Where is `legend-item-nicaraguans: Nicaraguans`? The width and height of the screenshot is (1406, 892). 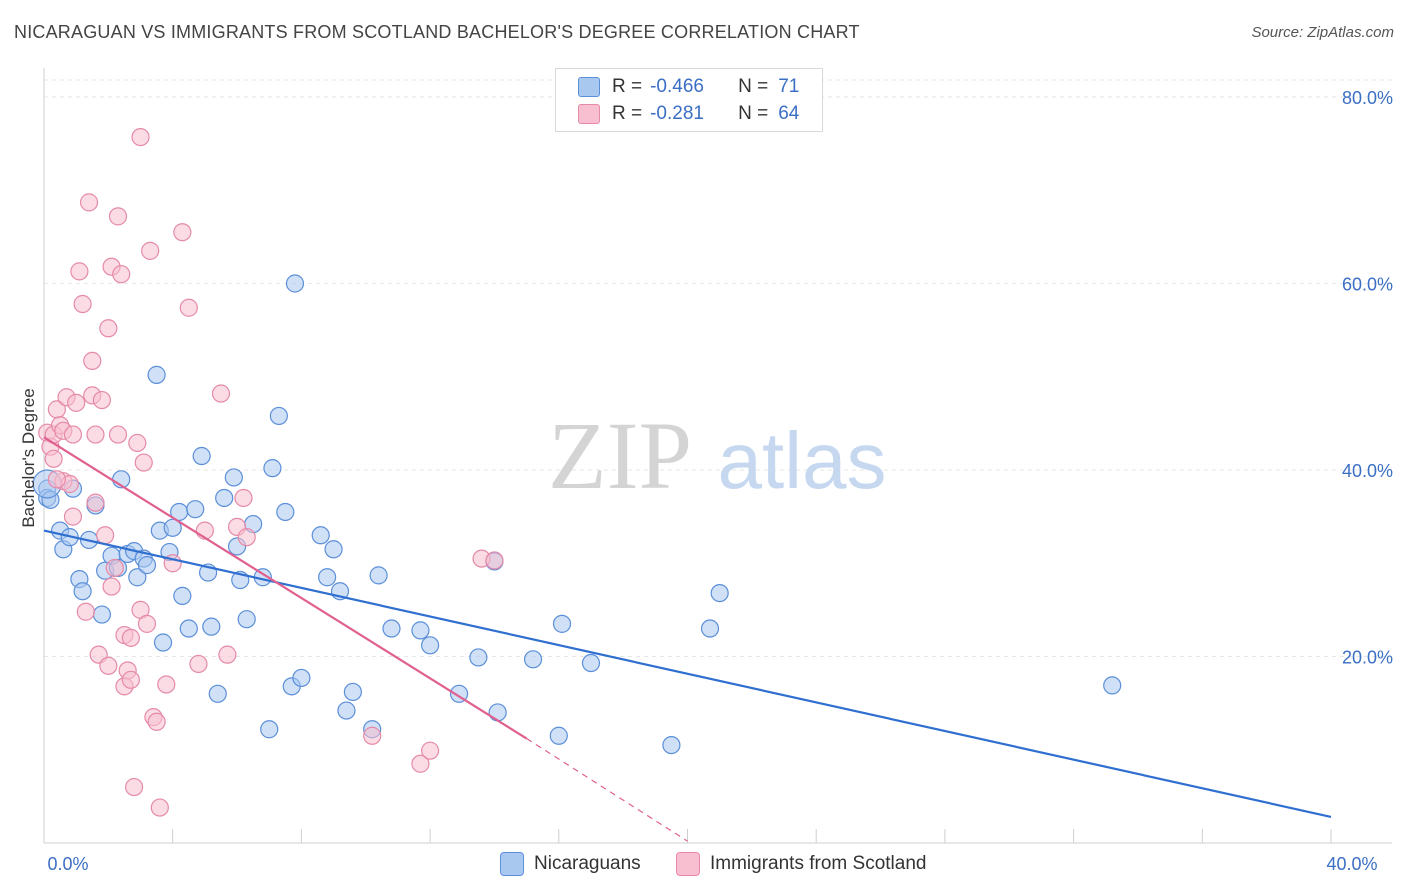 legend-item-nicaraguans: Nicaraguans is located at coordinates (570, 864).